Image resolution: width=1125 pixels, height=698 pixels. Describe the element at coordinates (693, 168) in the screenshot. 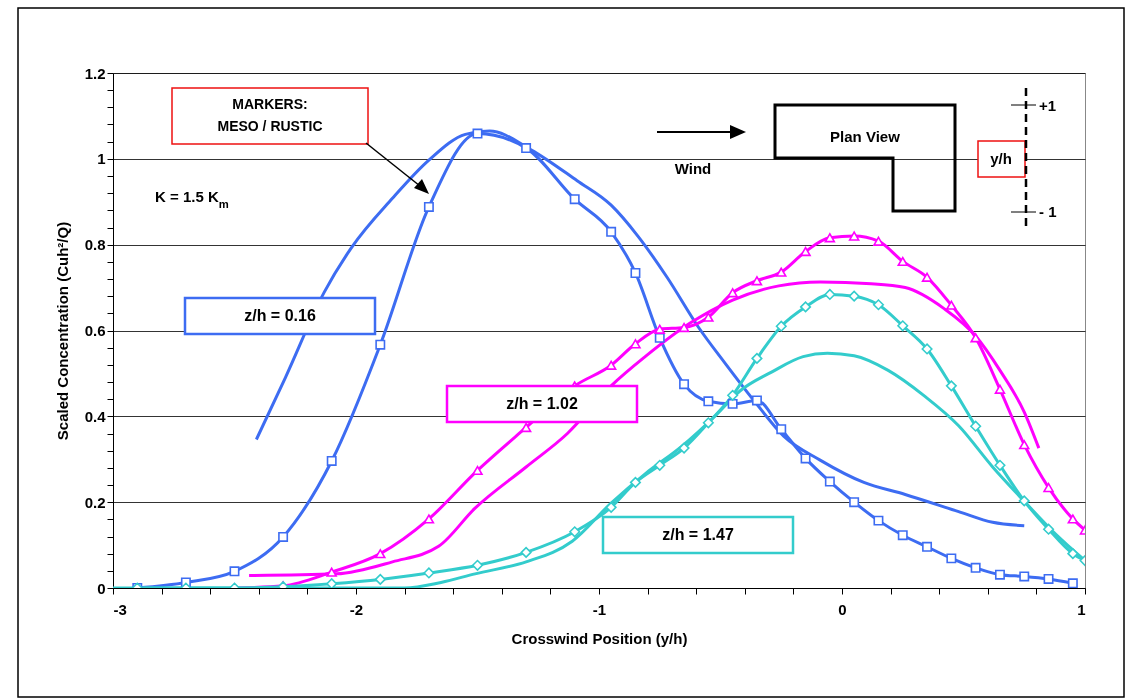

I see `annotation: Wind` at that location.